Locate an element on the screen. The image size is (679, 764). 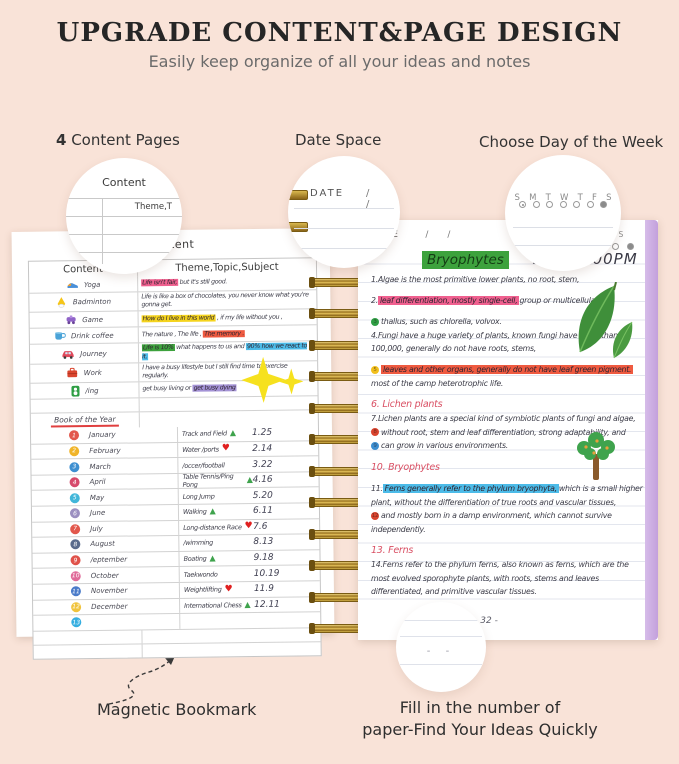
month-number-badge: 5 is located at coordinates (74, 497).